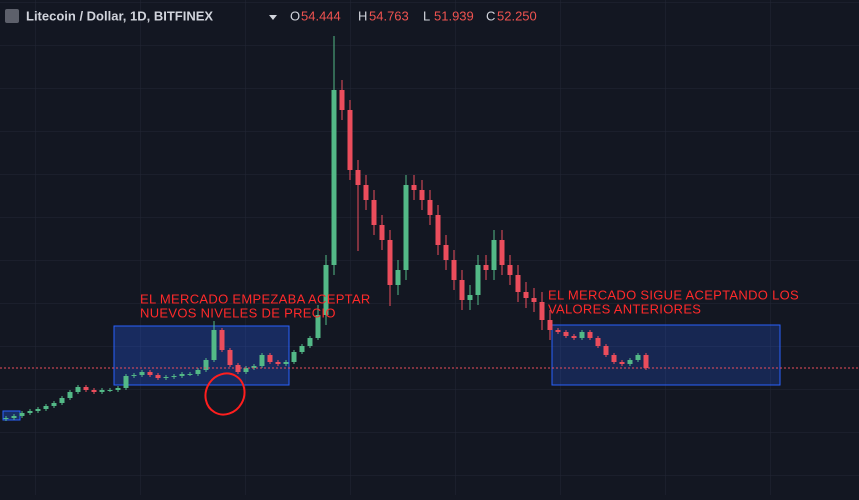 The height and width of the screenshot is (500, 859). What do you see at coordinates (673, 294) in the screenshot?
I see `annotation: EL MERCADO SIGUE ACEPTANDO LOS` at bounding box center [673, 294].